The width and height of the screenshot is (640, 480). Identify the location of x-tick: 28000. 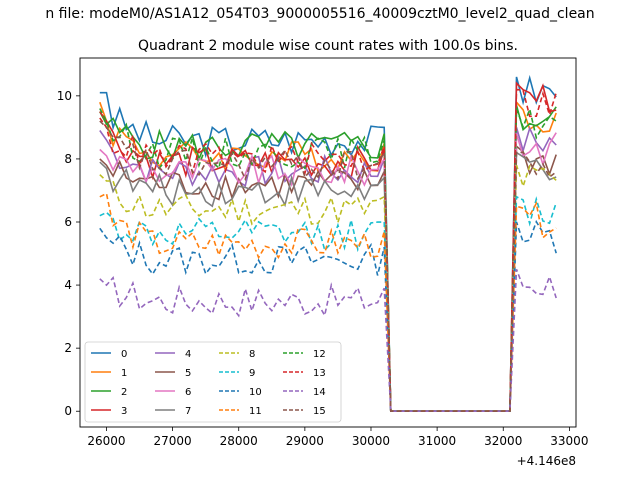
(239, 437).